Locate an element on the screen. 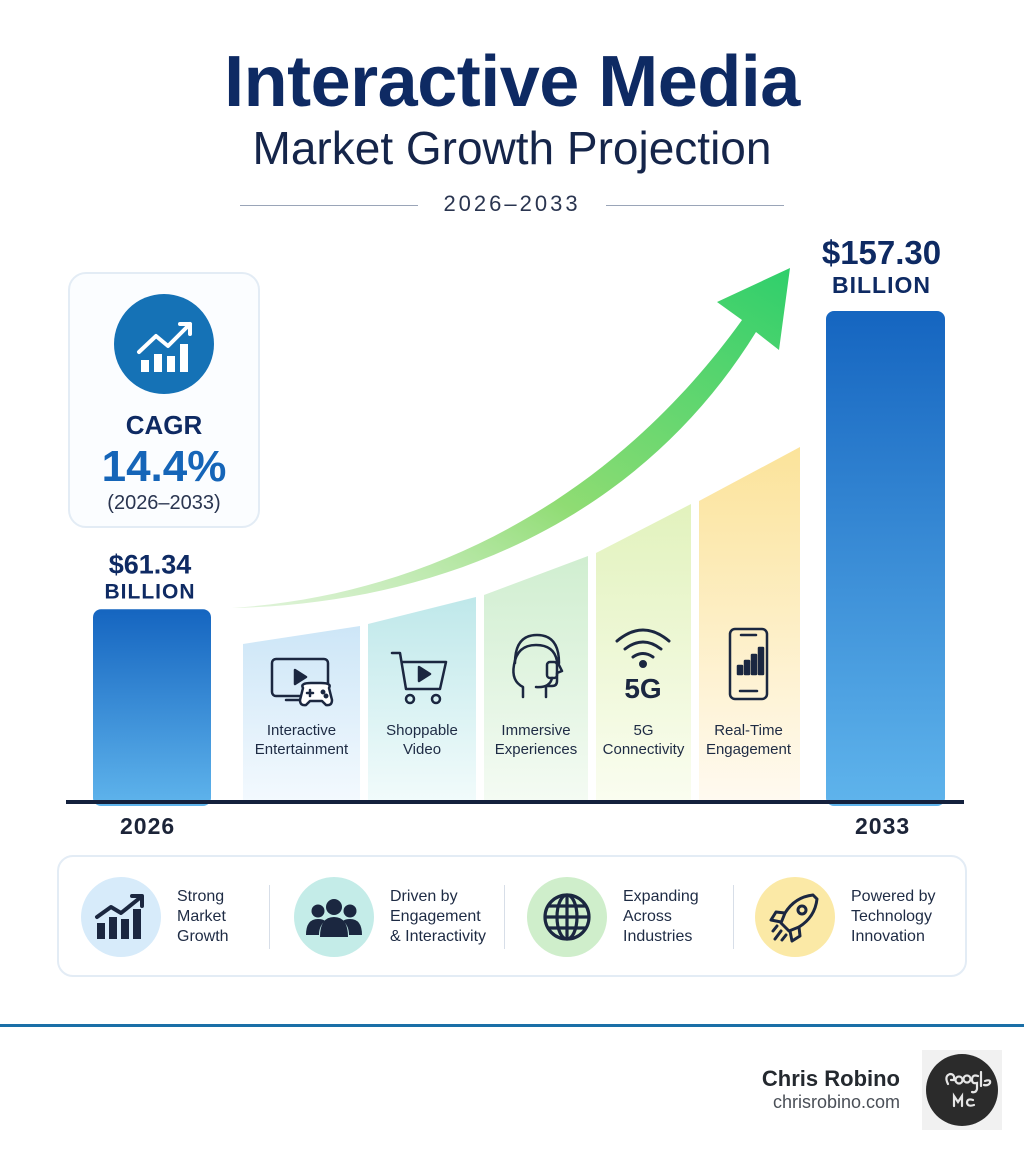 The width and height of the screenshot is (1024, 1154). x-label-2026: 2026 is located at coordinates (148, 826).